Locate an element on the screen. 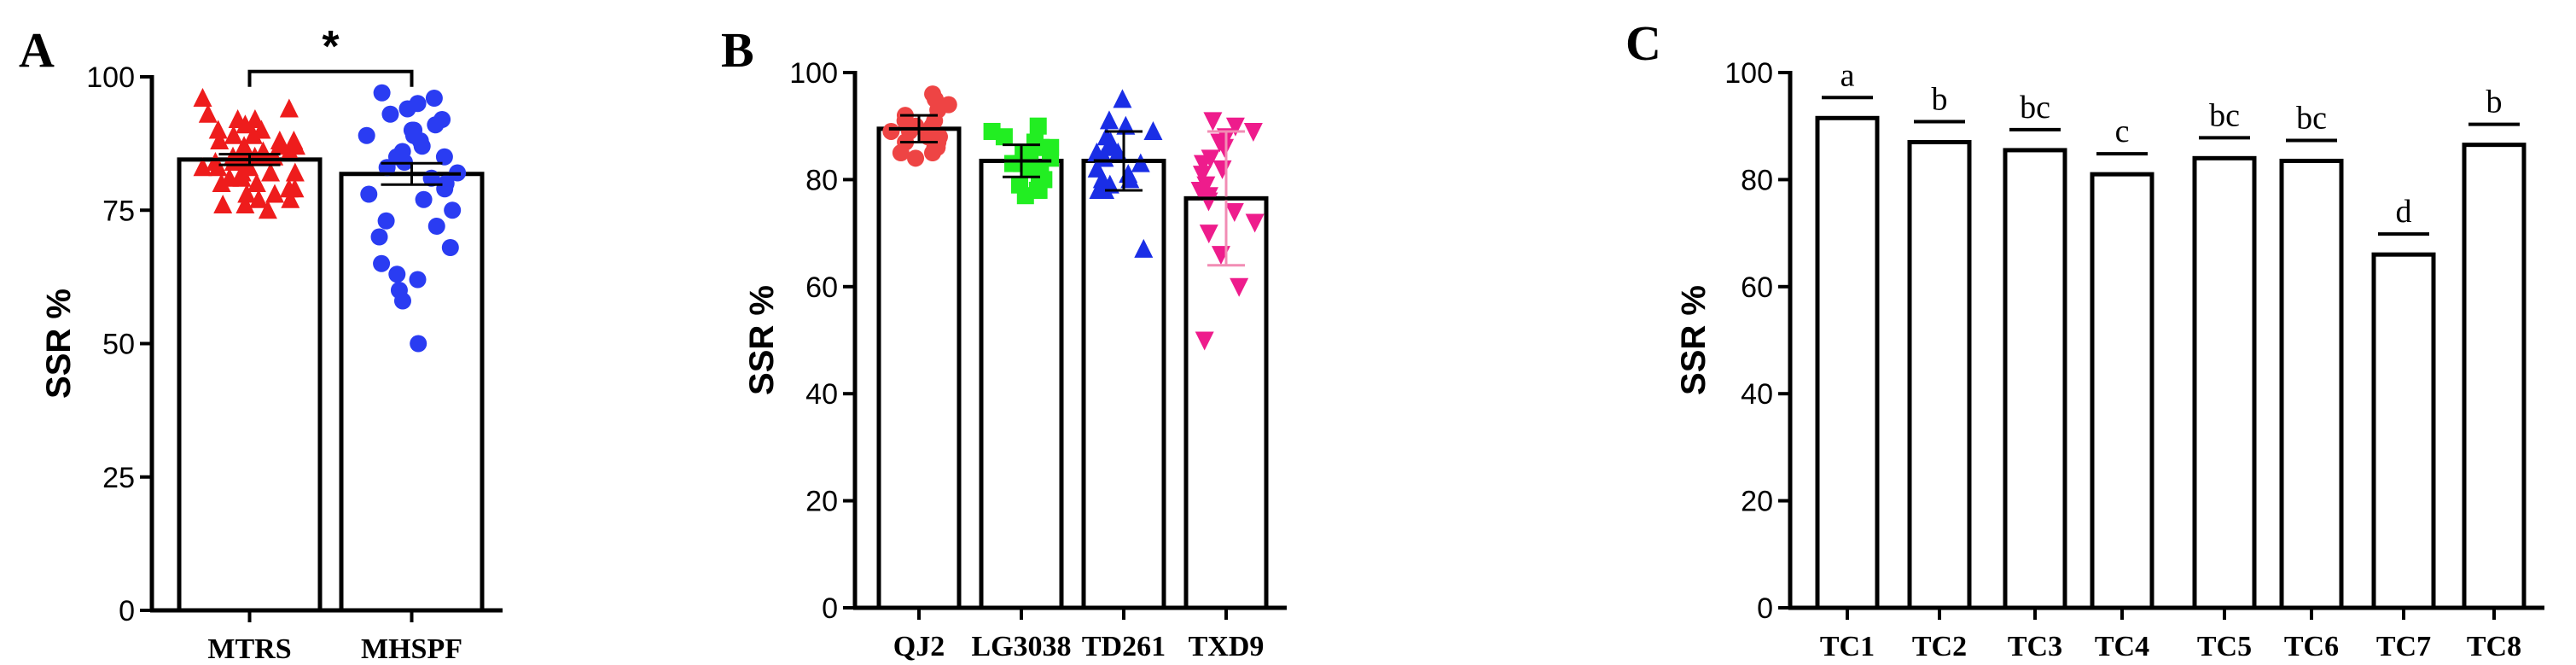 The image size is (2576, 665). x-tick-label: TC8 is located at coordinates (2494, 646).